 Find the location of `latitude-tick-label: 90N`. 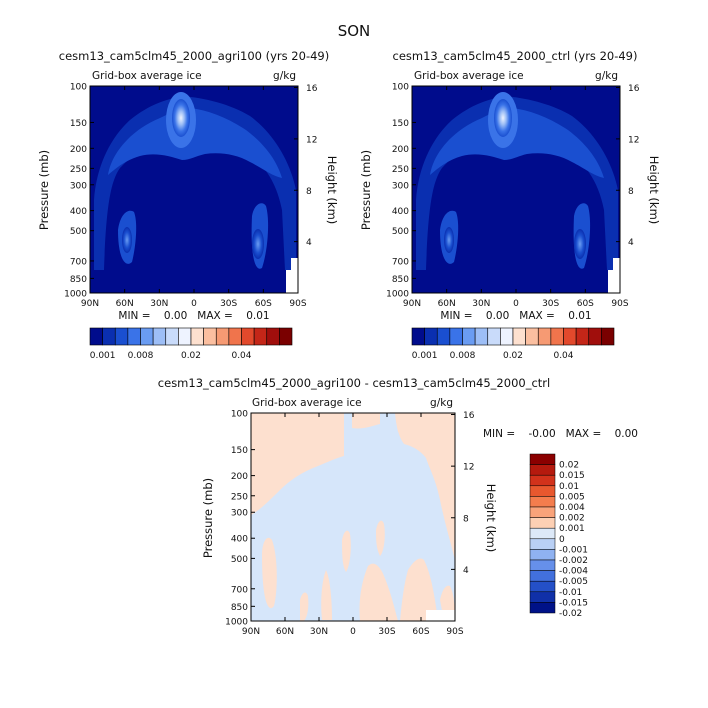

latitude-tick-label: 90N is located at coordinates (412, 304).